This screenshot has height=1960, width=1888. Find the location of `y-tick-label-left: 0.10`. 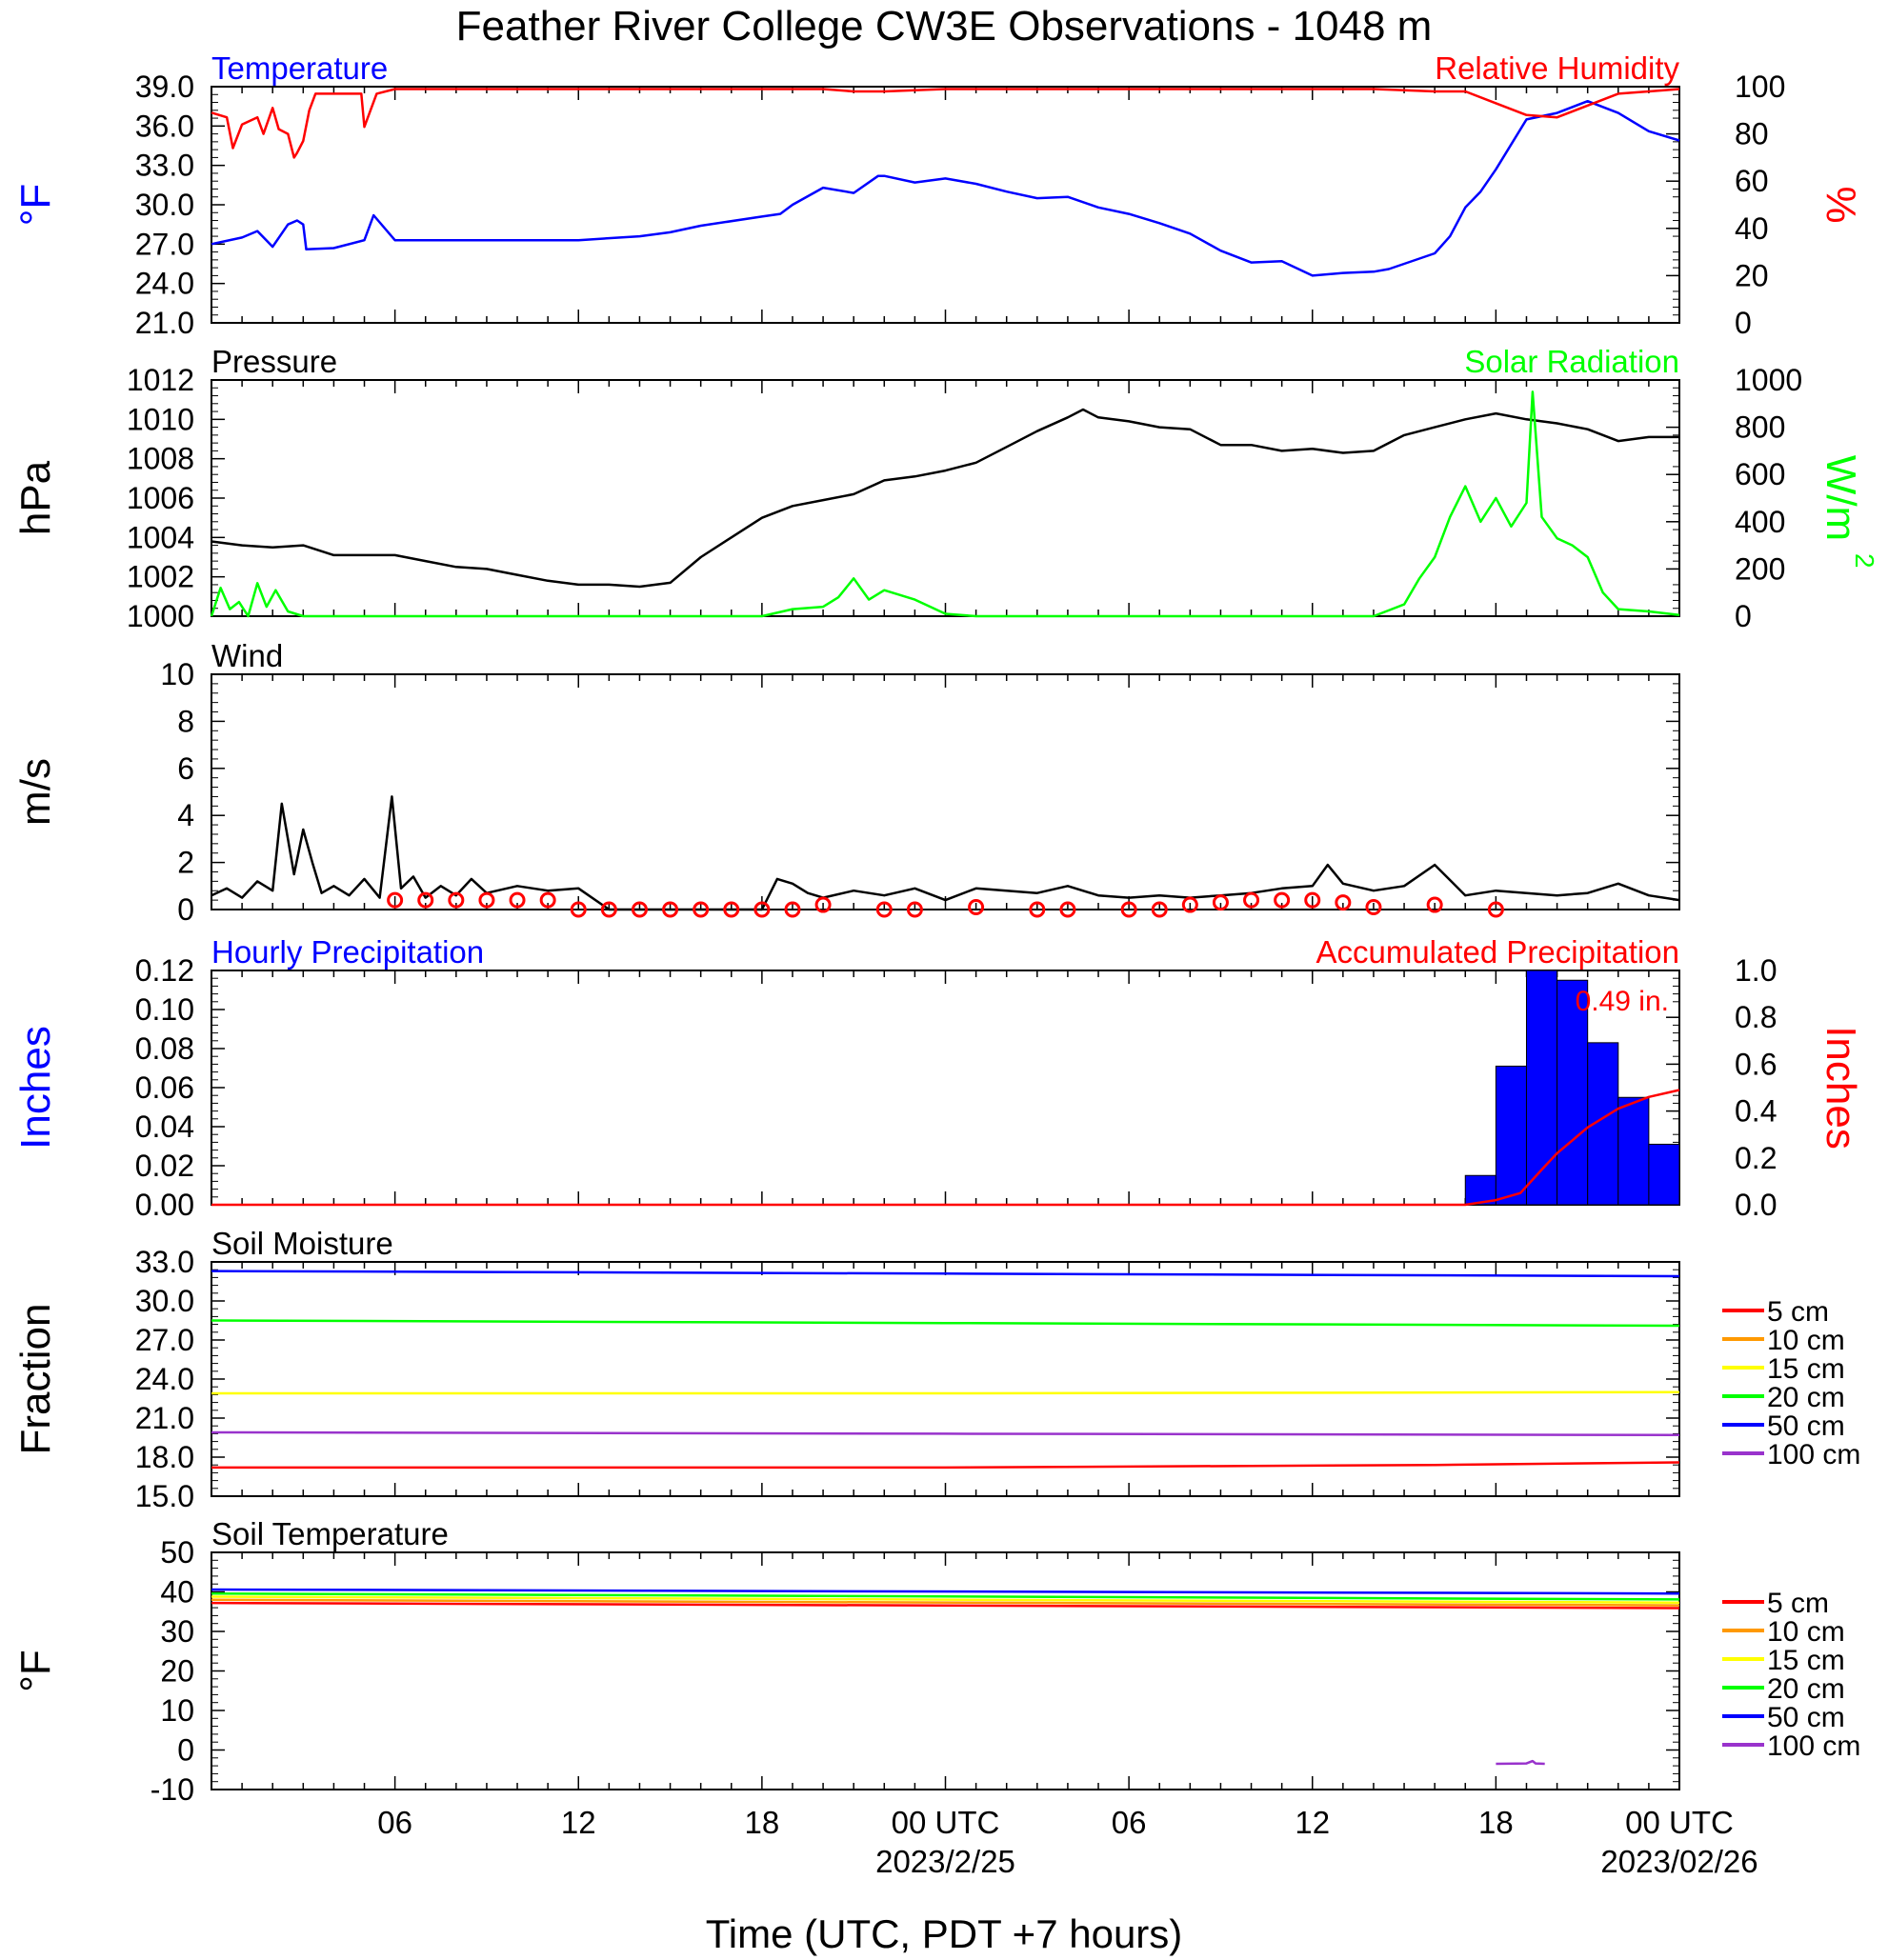

y-tick-label-left: 0.10 is located at coordinates (164, 1010).